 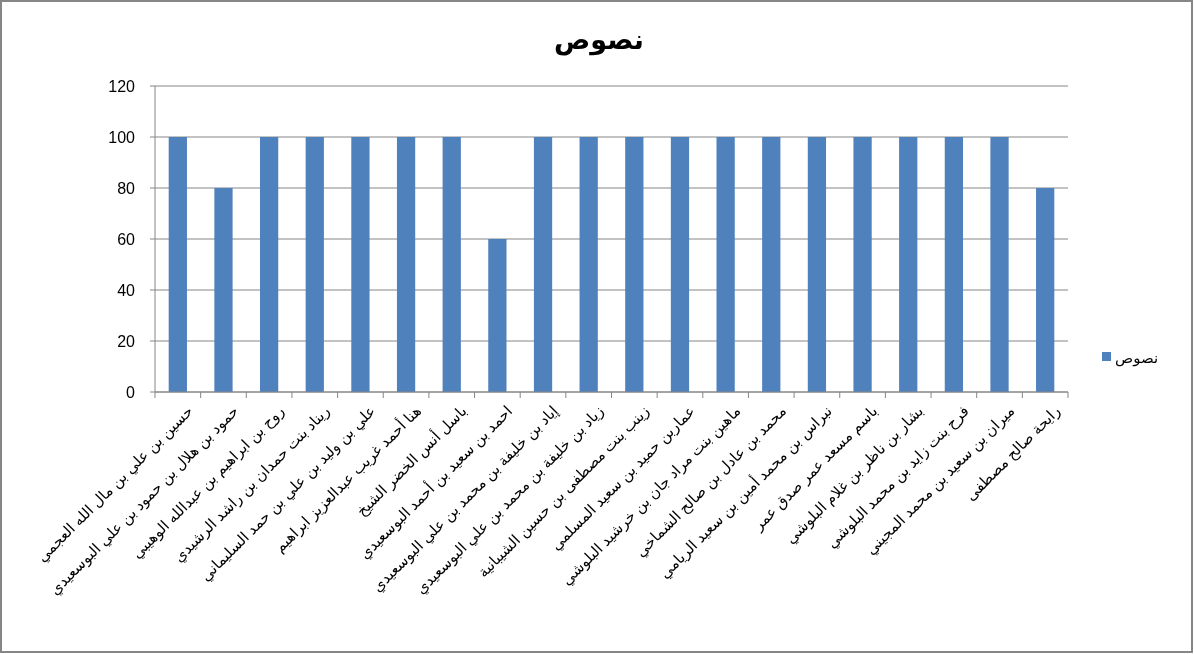 I want to click on y-tick-label: 60, so click(x=126, y=239).